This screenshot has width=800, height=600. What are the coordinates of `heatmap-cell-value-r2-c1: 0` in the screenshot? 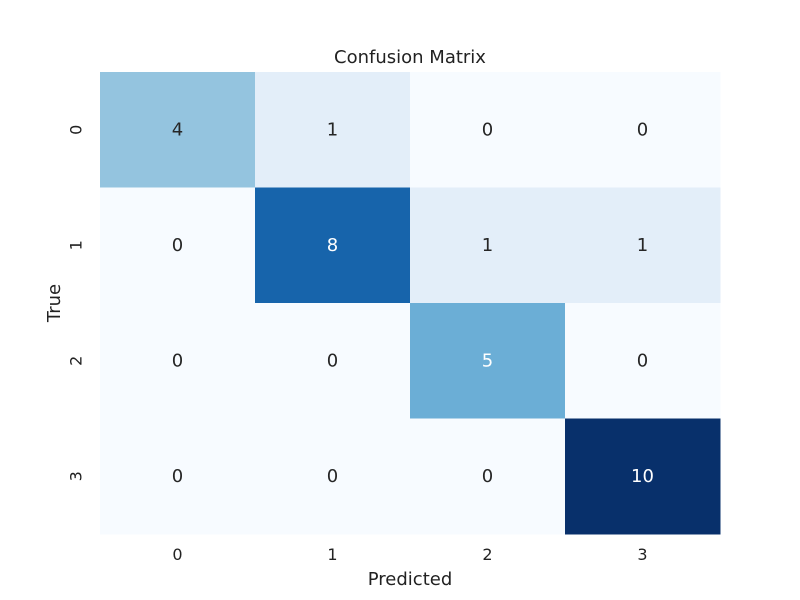 It's located at (332, 360).